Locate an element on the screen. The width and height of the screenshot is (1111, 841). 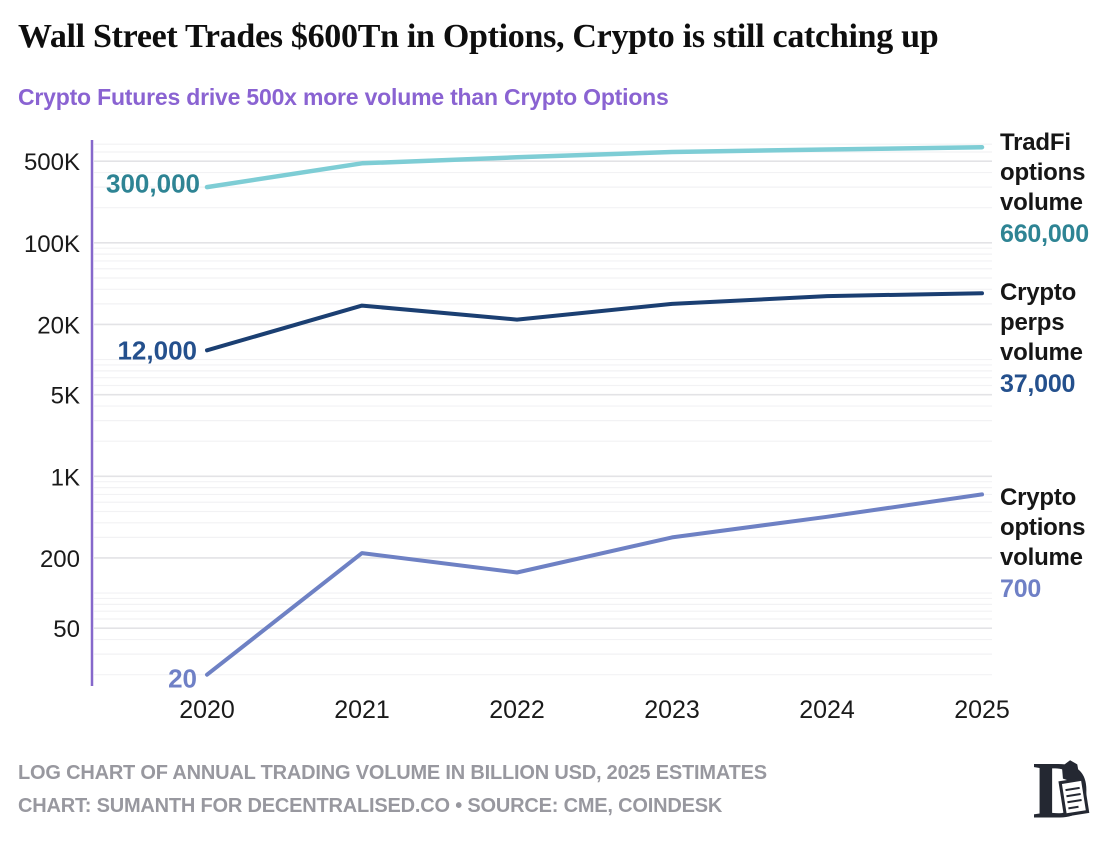
x-tick-label: 2021 is located at coordinates (362, 710).